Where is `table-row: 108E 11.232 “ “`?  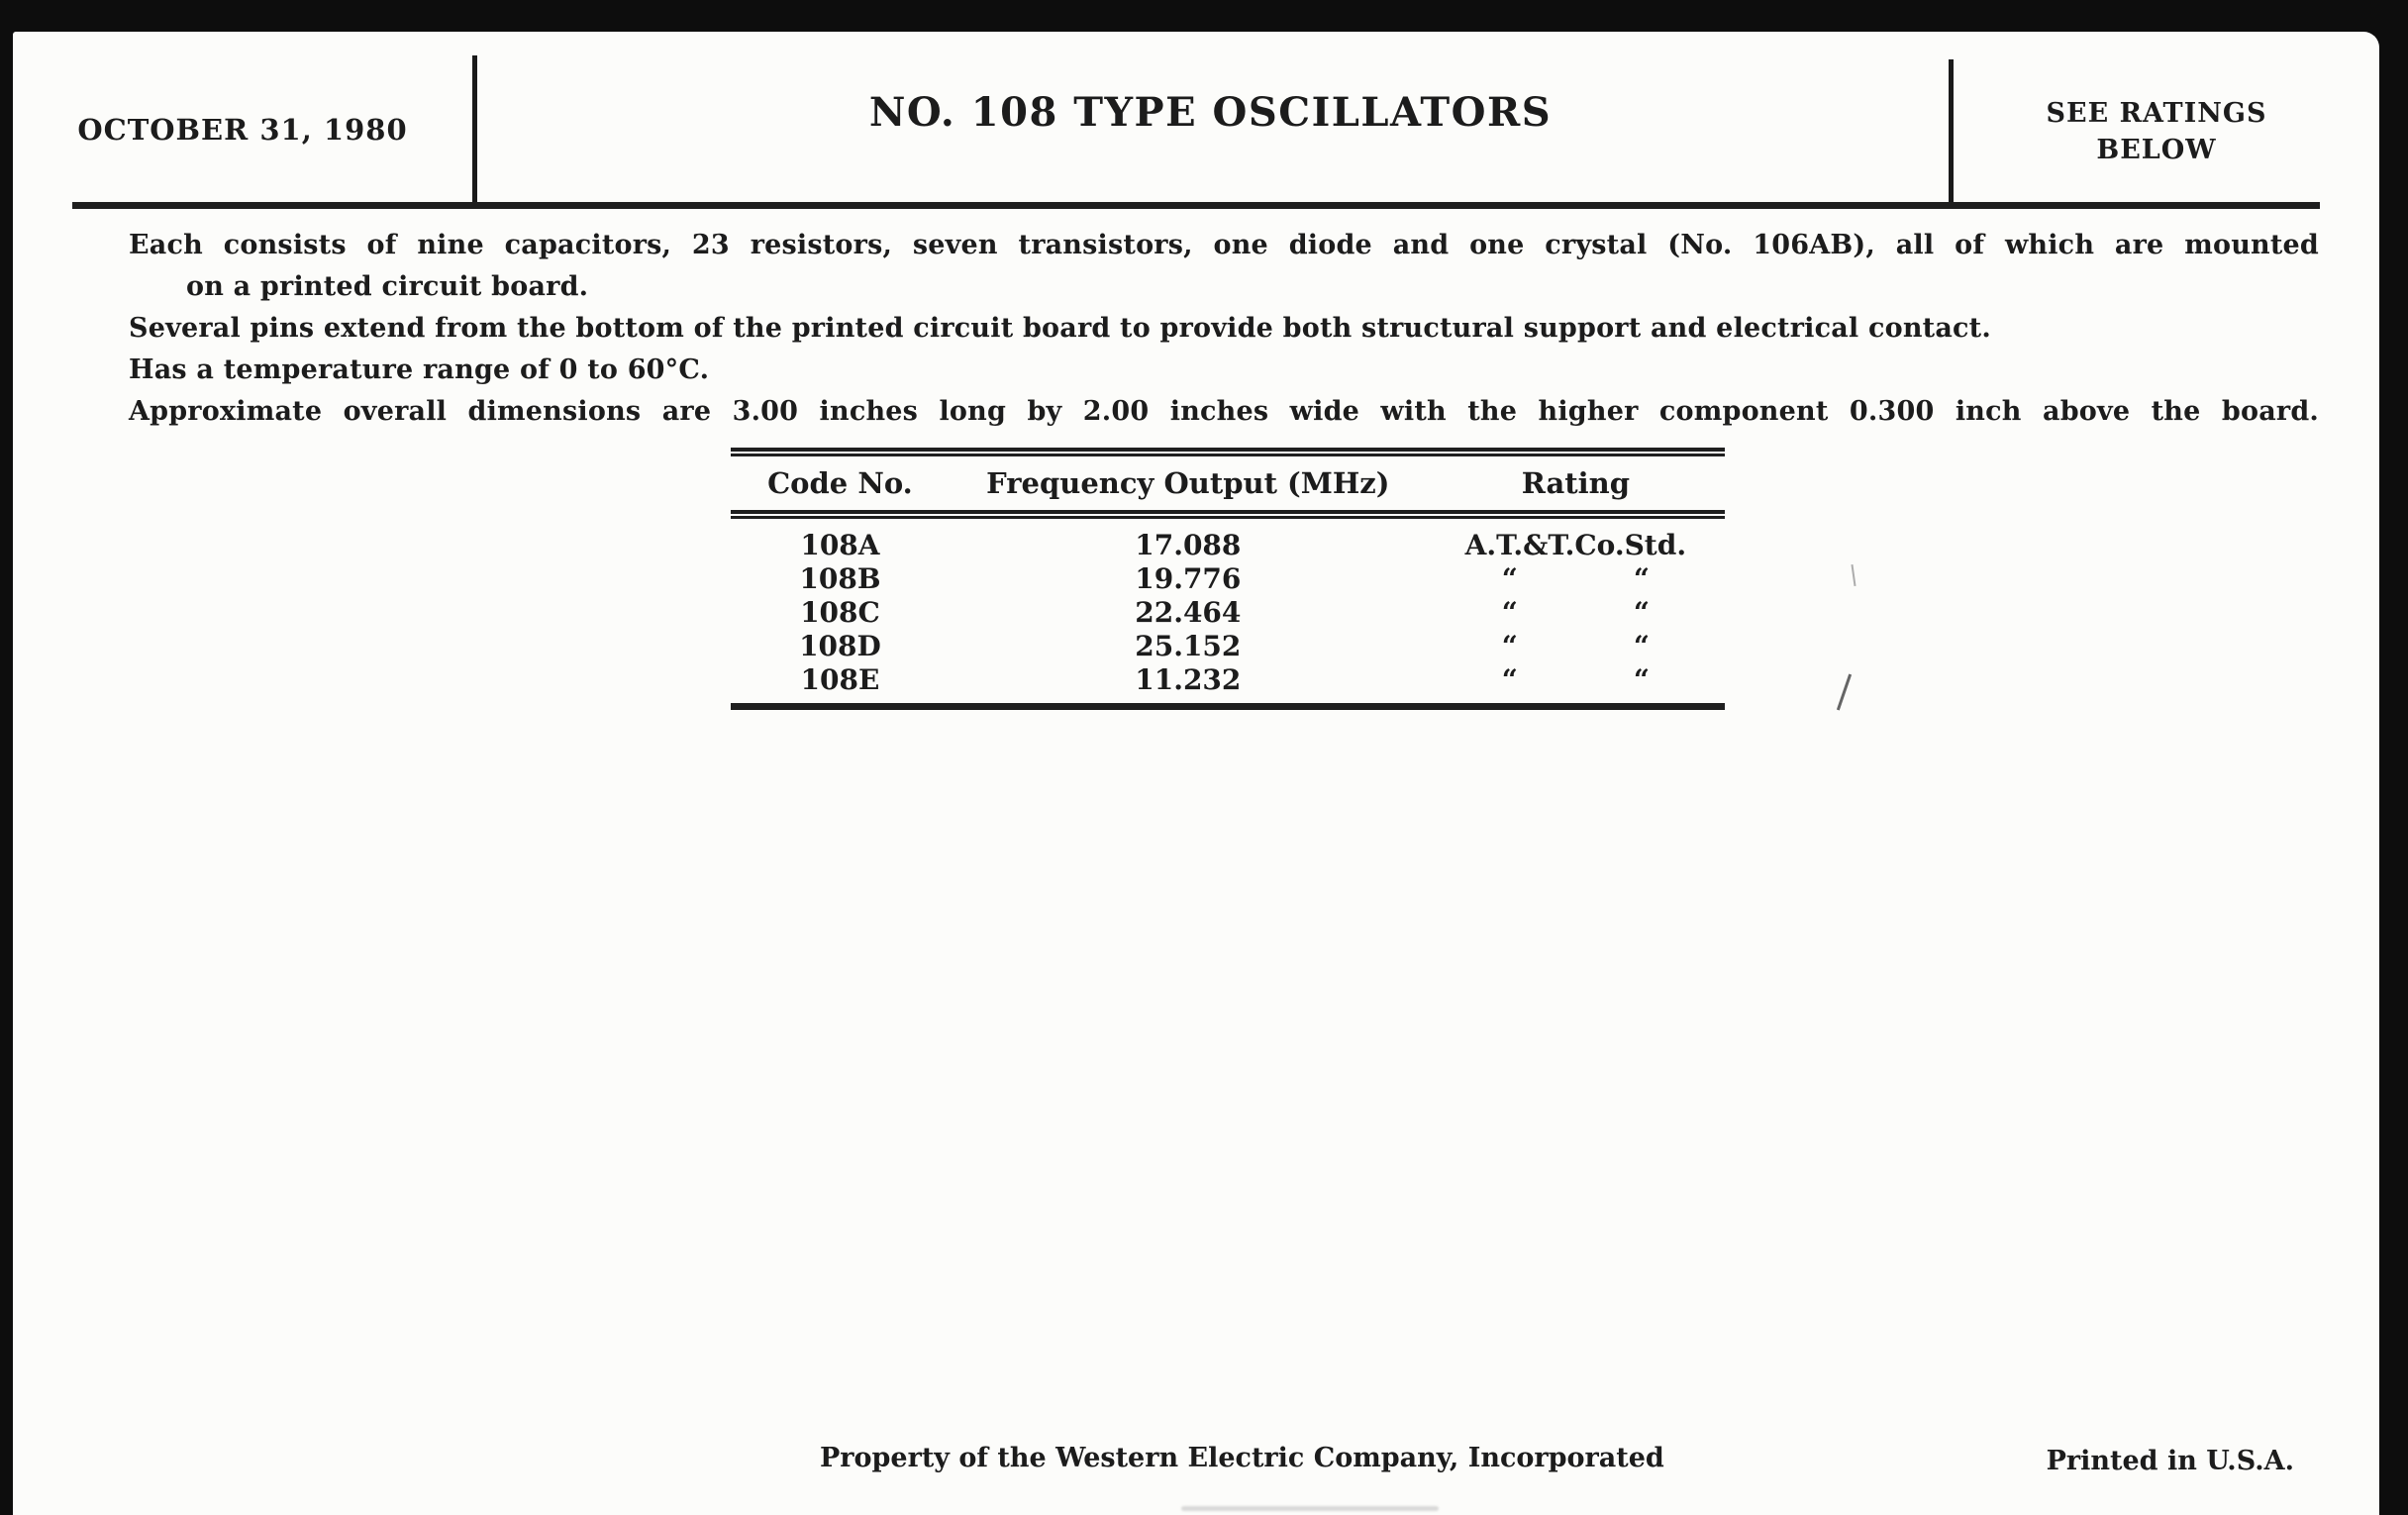 table-row: 108E 11.232 “ “ is located at coordinates (1228, 680).